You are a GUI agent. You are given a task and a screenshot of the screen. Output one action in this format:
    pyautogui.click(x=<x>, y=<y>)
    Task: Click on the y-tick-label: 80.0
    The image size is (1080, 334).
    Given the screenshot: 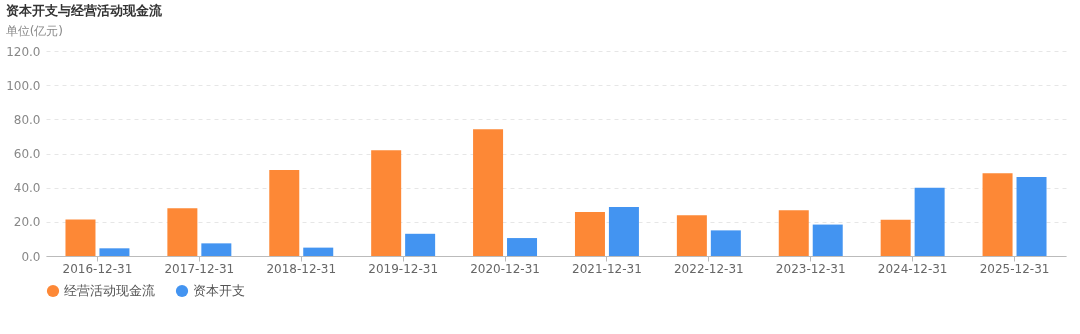 What is the action you would take?
    pyautogui.click(x=27, y=119)
    